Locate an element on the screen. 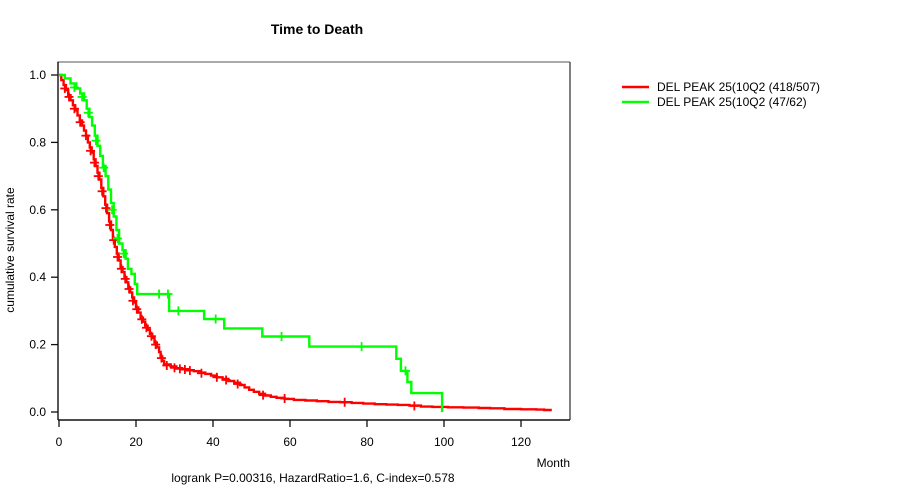 This screenshot has width=900, height=500. y-tick-label: 0.4 is located at coordinates (37, 277).